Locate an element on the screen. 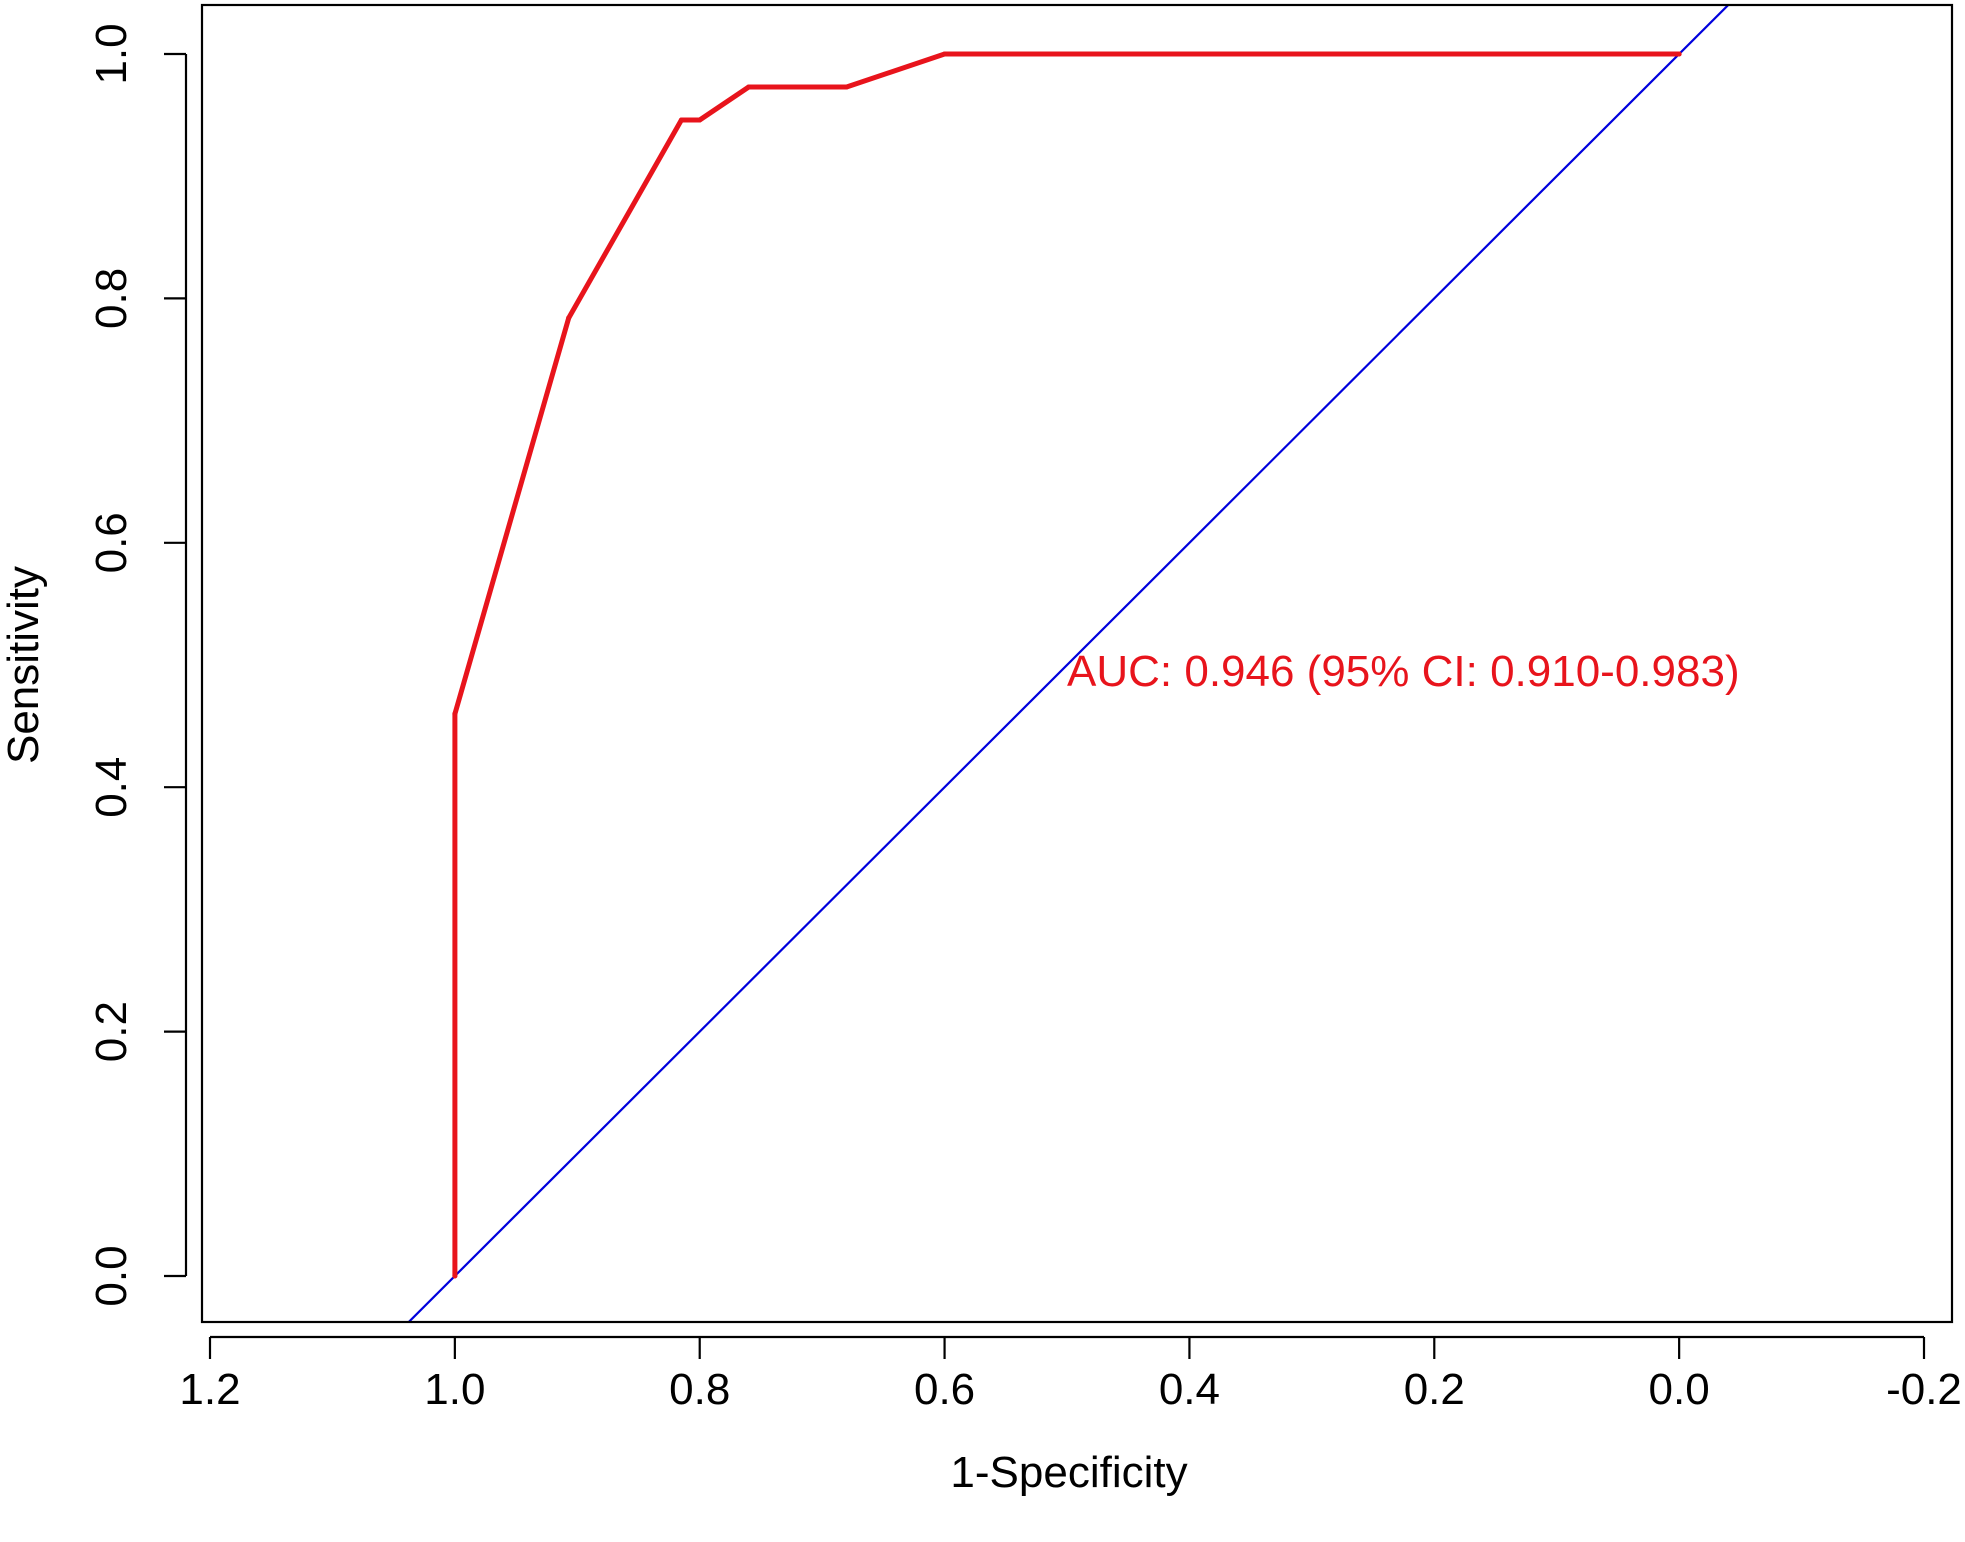  x-tick-label: -0.2 is located at coordinates (1924, 1389).